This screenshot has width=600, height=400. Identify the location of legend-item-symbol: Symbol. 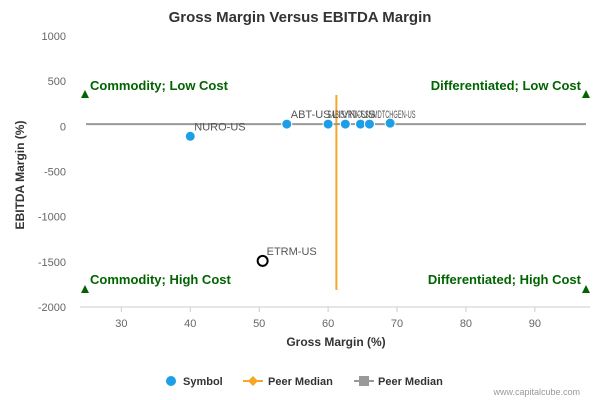
(194, 382).